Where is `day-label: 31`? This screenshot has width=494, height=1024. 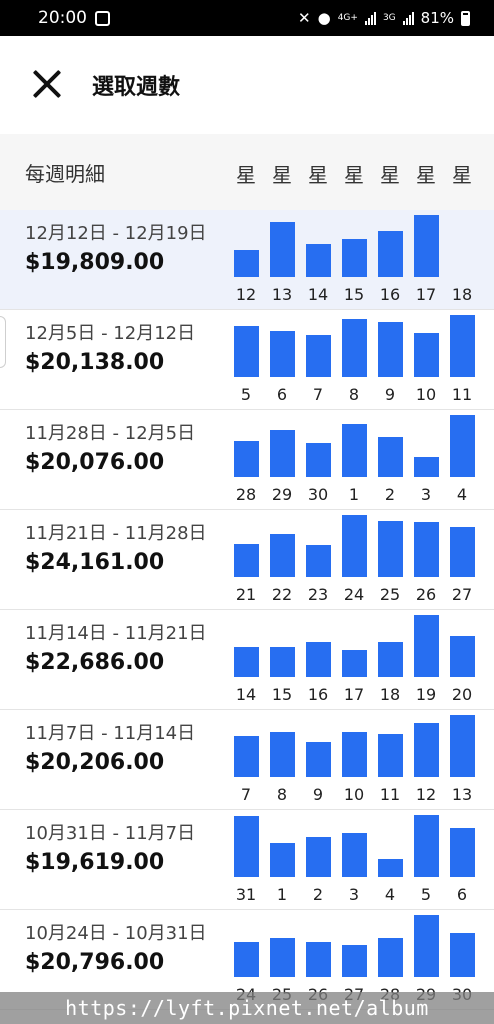 day-label: 31 is located at coordinates (246, 894).